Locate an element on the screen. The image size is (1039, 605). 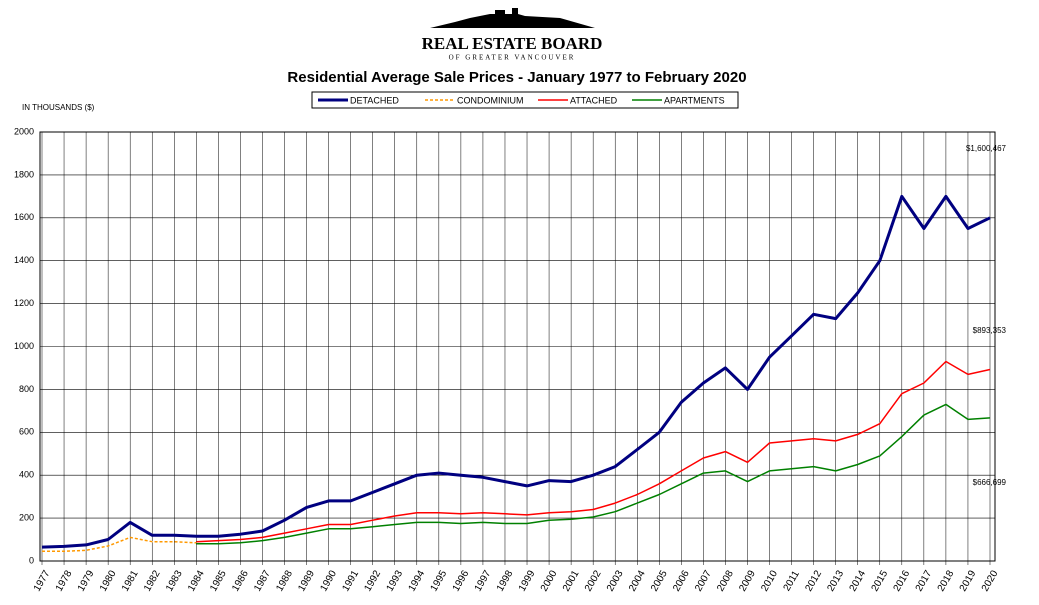
x-tick-label: 1985 is located at coordinates (218, 580).